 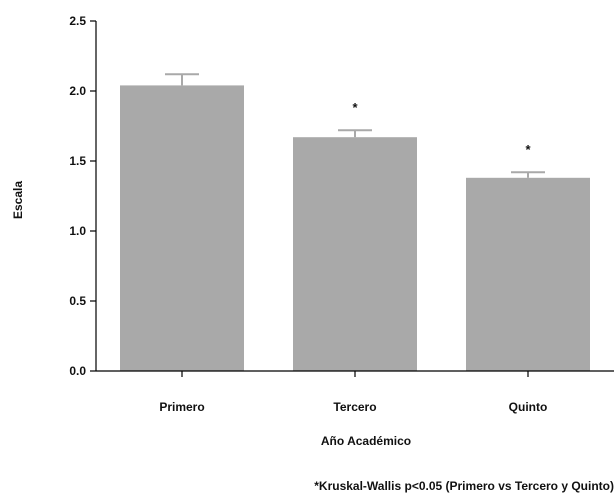 I want to click on x-axis: Primero Tercero Quinto, so click(x=355, y=392).